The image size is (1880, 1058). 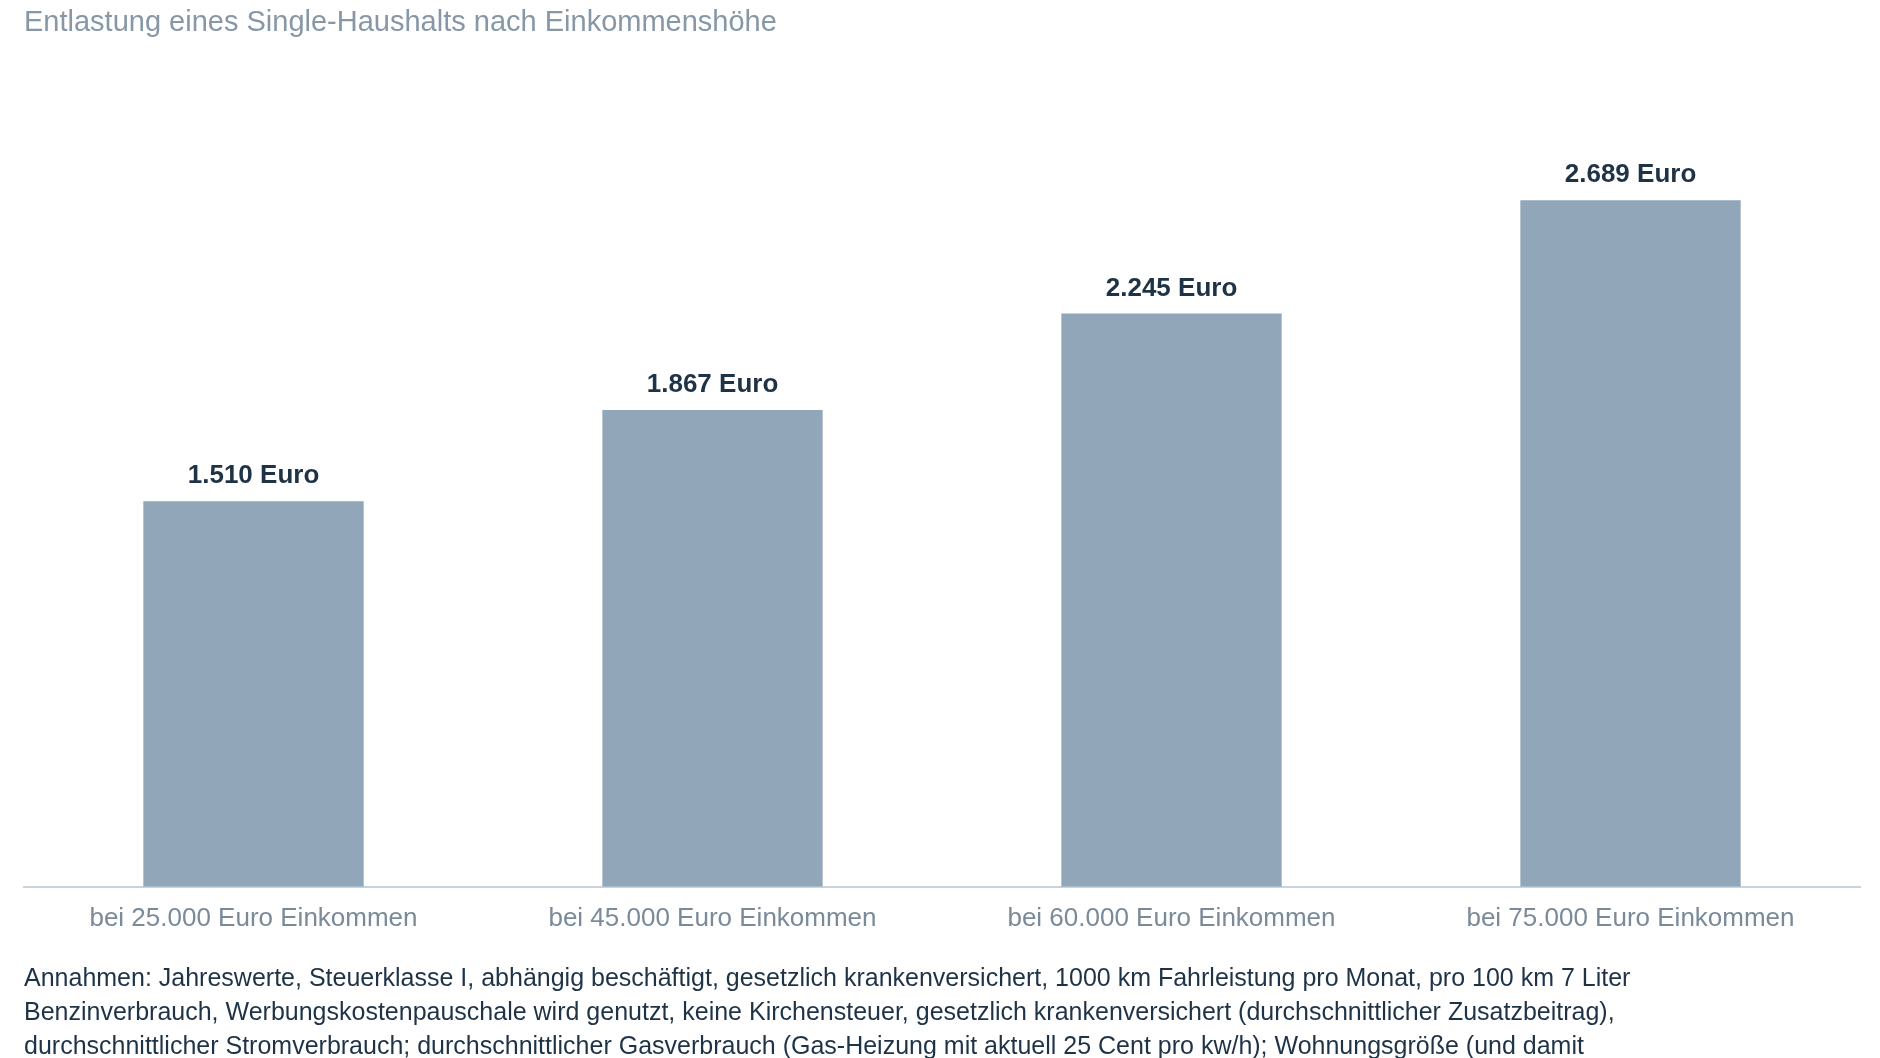 I want to click on data-label: 2.689 Euro, so click(x=1630, y=173).